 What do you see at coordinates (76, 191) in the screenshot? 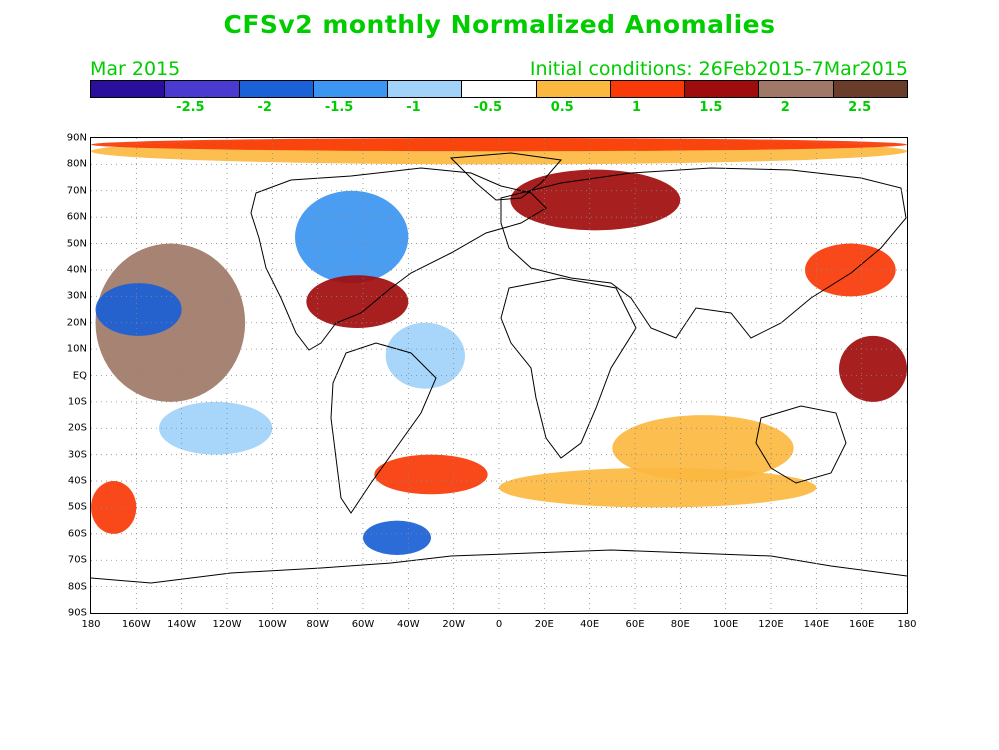
I see `latitude-label: 70N` at bounding box center [76, 191].